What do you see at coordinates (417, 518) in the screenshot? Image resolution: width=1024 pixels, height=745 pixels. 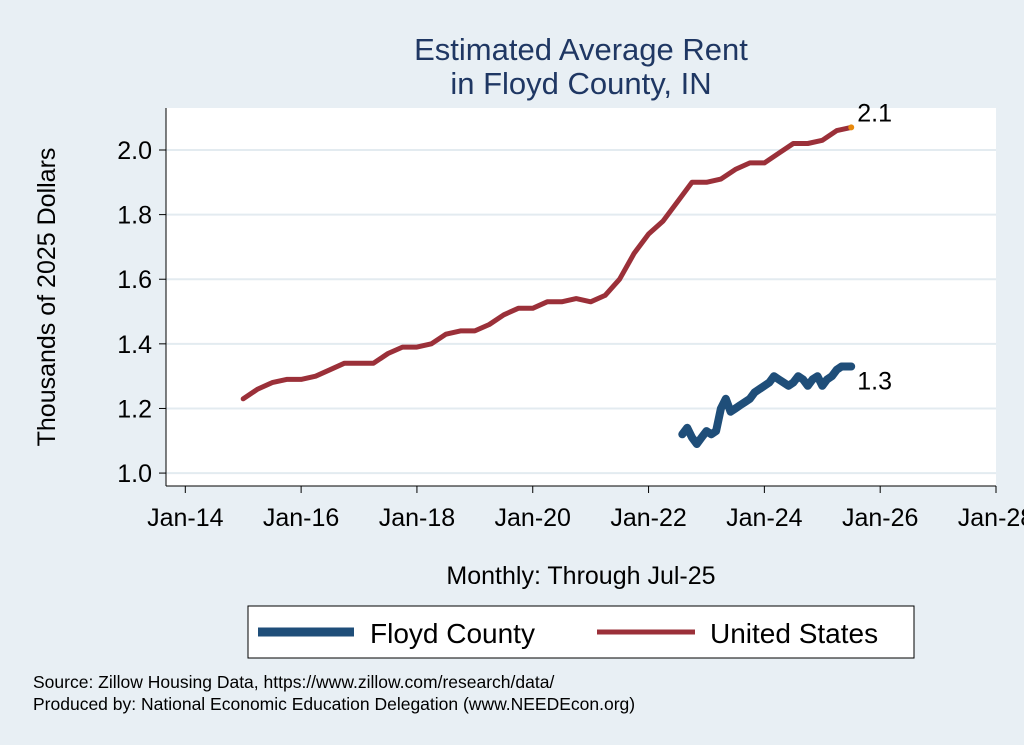 I see `x-tick-label: Jan-18` at bounding box center [417, 518].